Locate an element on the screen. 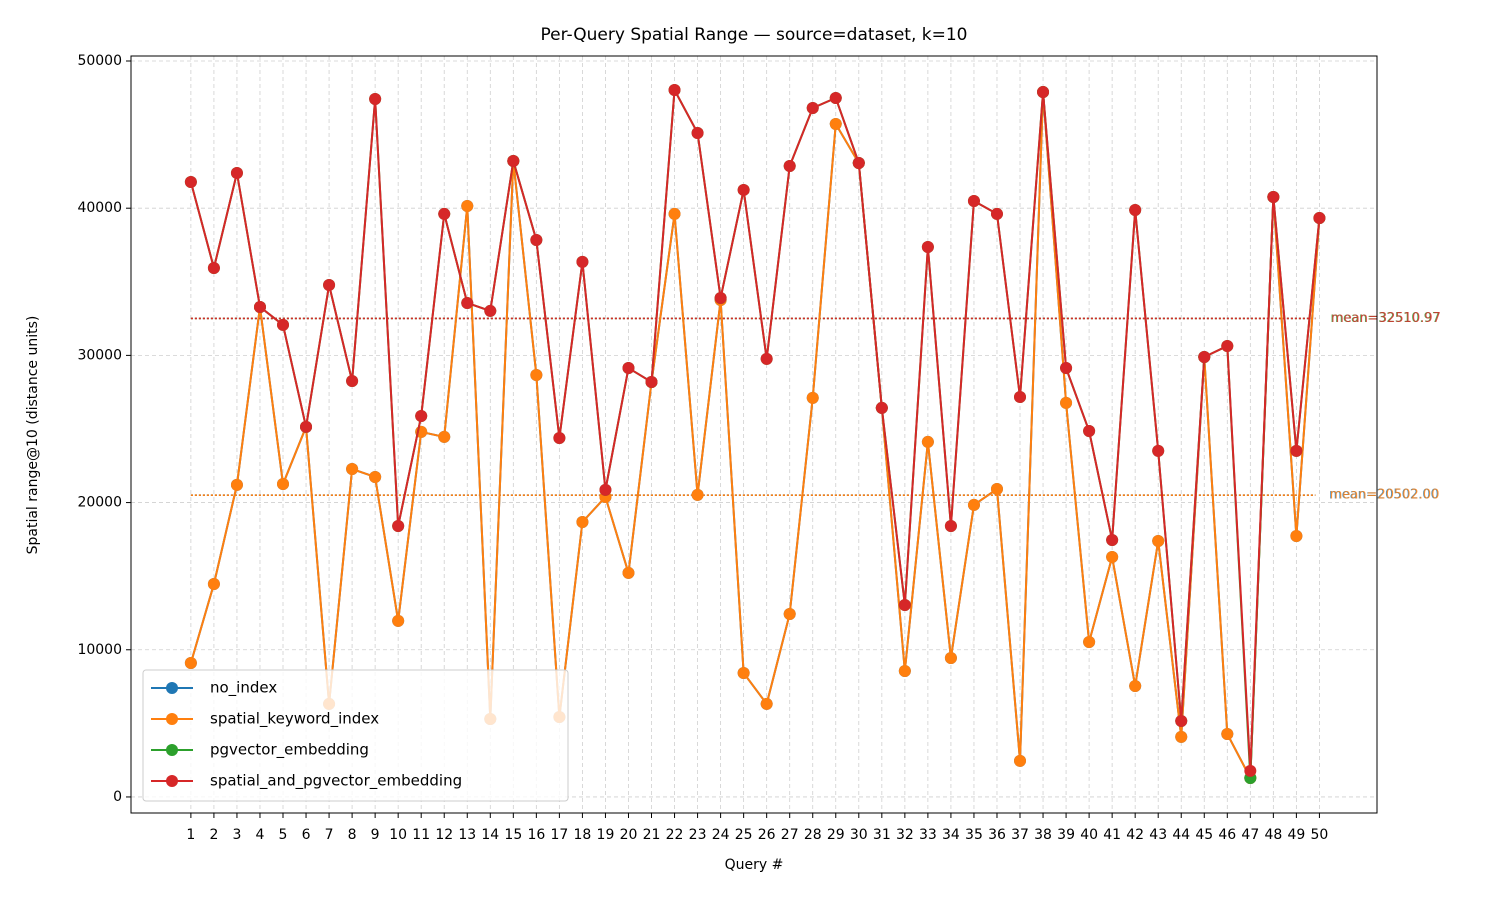 This screenshot has width=1500, height=900. x-tick-label: 34 is located at coordinates (951, 835).